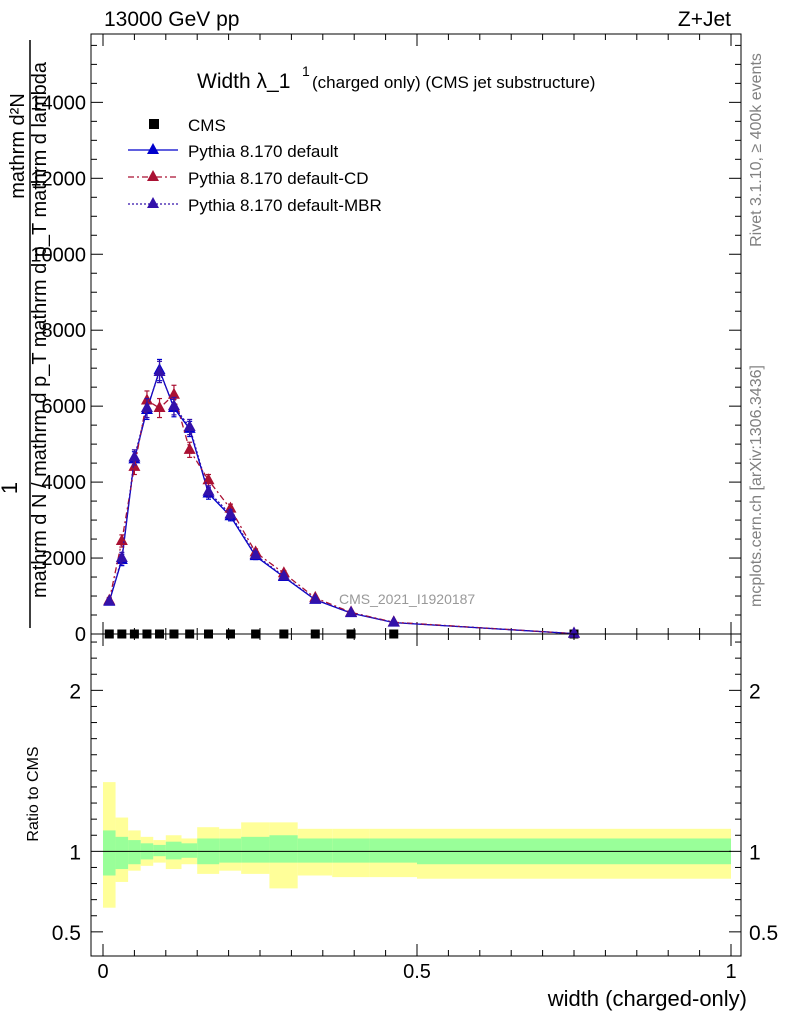 The image size is (786, 1024). What do you see at coordinates (755, 691) in the screenshot?
I see `ratio-y-tick-label-right: 2` at bounding box center [755, 691].